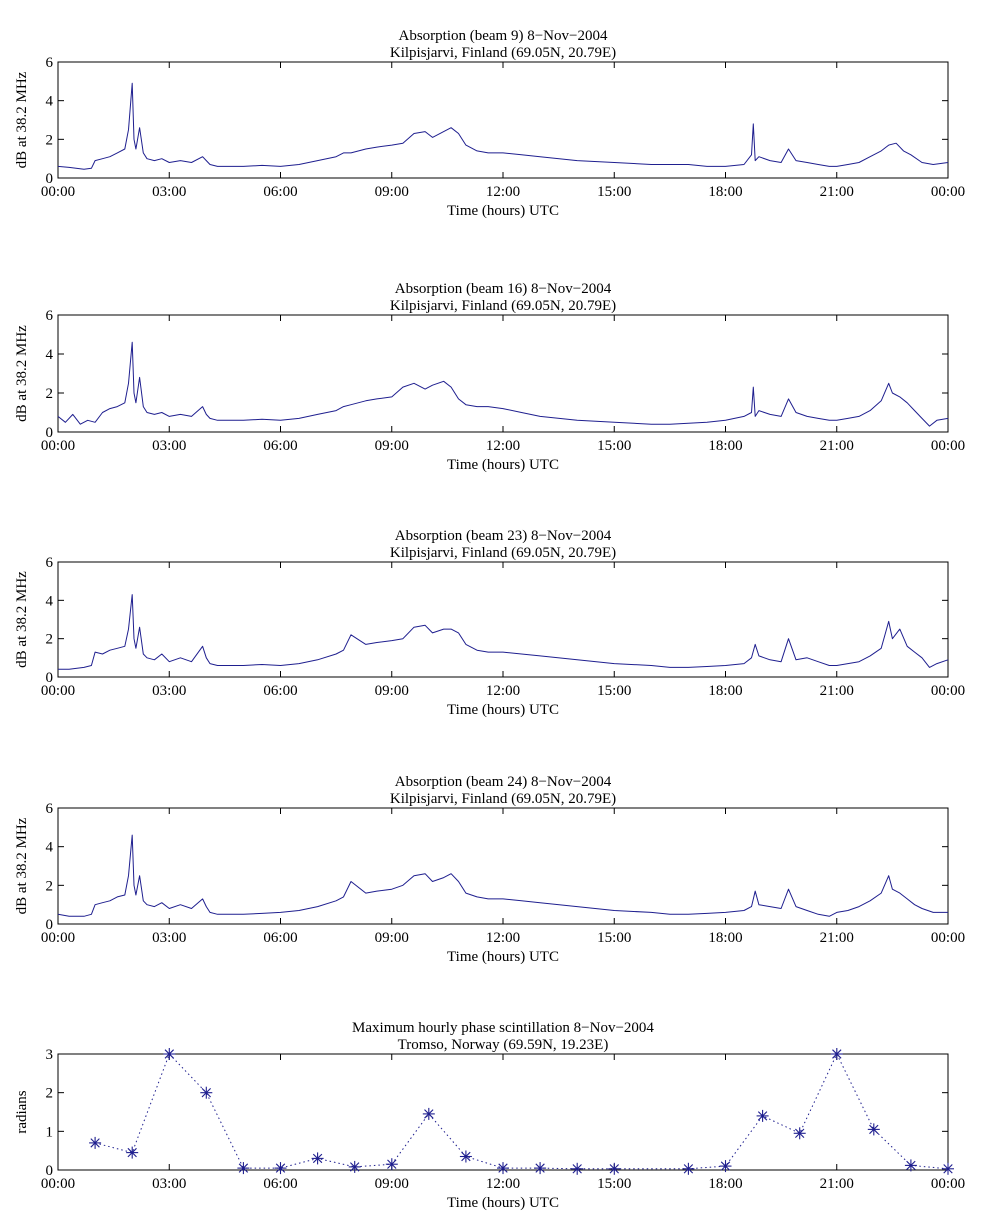 This screenshot has width=982, height=1219. What do you see at coordinates (50, 1132) in the screenshot?
I see `y-tick-label: 1` at bounding box center [50, 1132].